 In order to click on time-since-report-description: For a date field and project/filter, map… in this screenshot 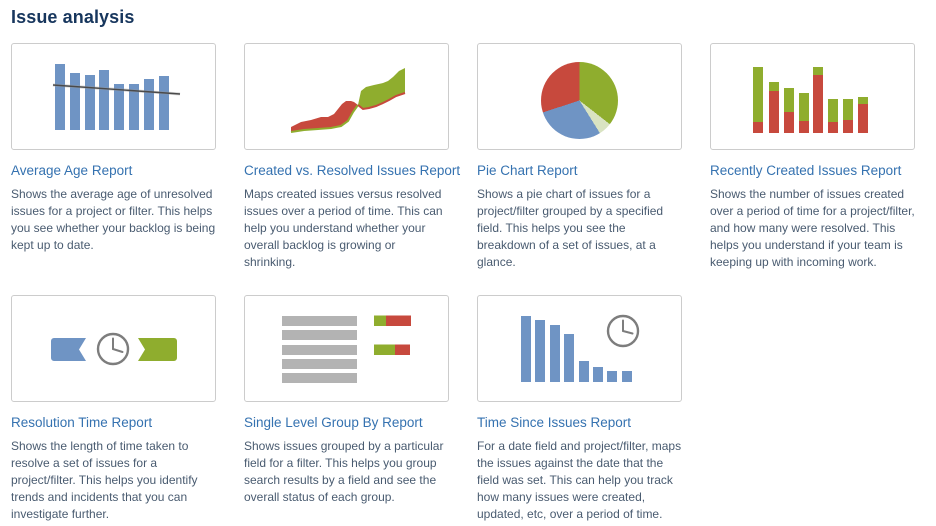, I will do `click(579, 480)`.